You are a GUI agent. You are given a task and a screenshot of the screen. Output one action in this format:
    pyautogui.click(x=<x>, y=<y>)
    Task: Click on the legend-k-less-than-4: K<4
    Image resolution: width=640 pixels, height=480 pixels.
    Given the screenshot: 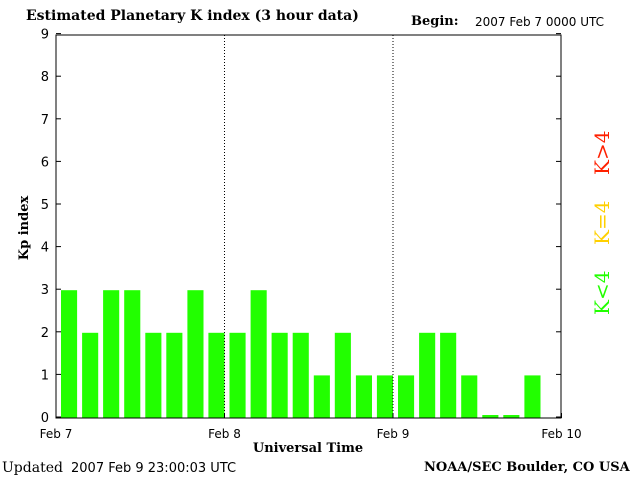 What is the action you would take?
    pyautogui.click(x=602, y=292)
    